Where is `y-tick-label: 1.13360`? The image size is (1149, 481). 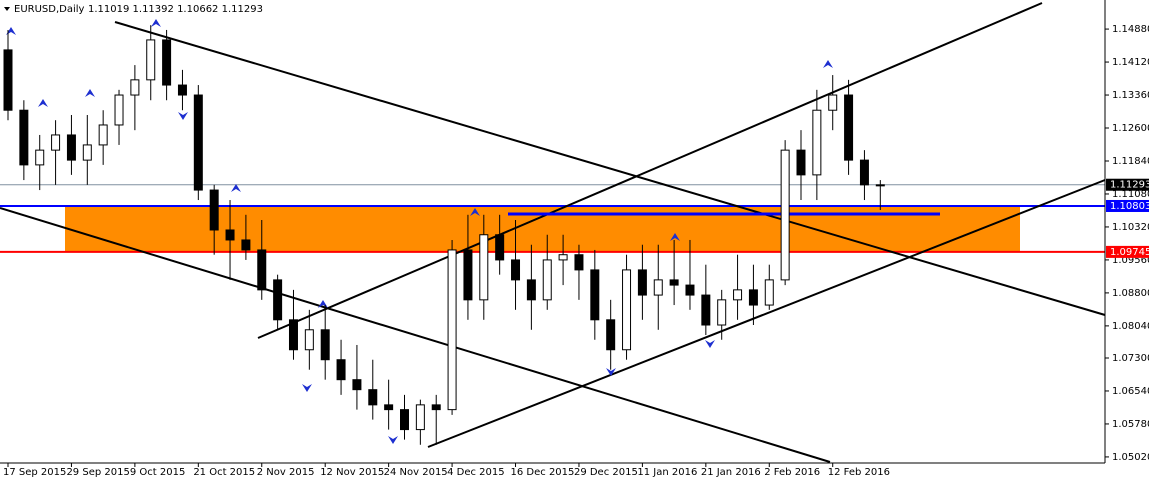 y-tick-label: 1.13360 is located at coordinates (1130, 95).